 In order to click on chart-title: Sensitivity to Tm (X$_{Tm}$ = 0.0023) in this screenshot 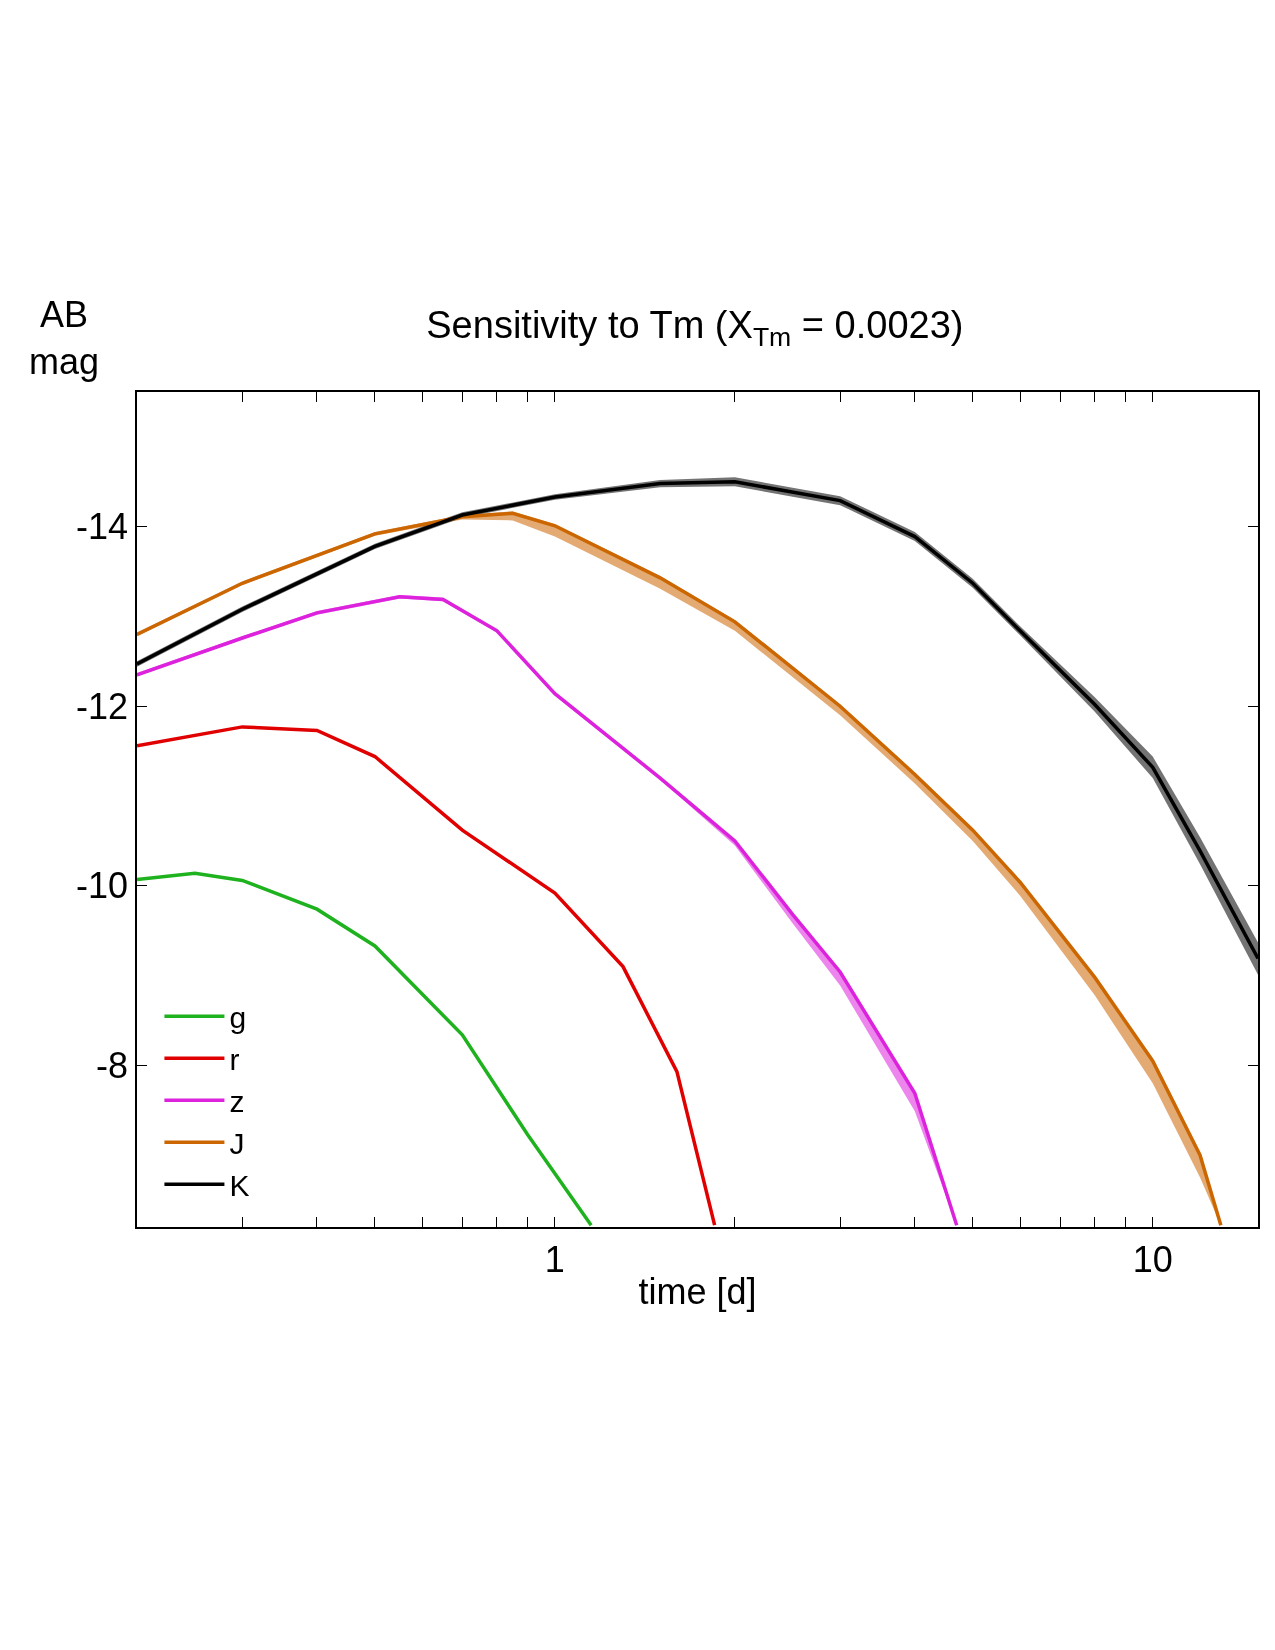, I will do `click(695, 328)`.